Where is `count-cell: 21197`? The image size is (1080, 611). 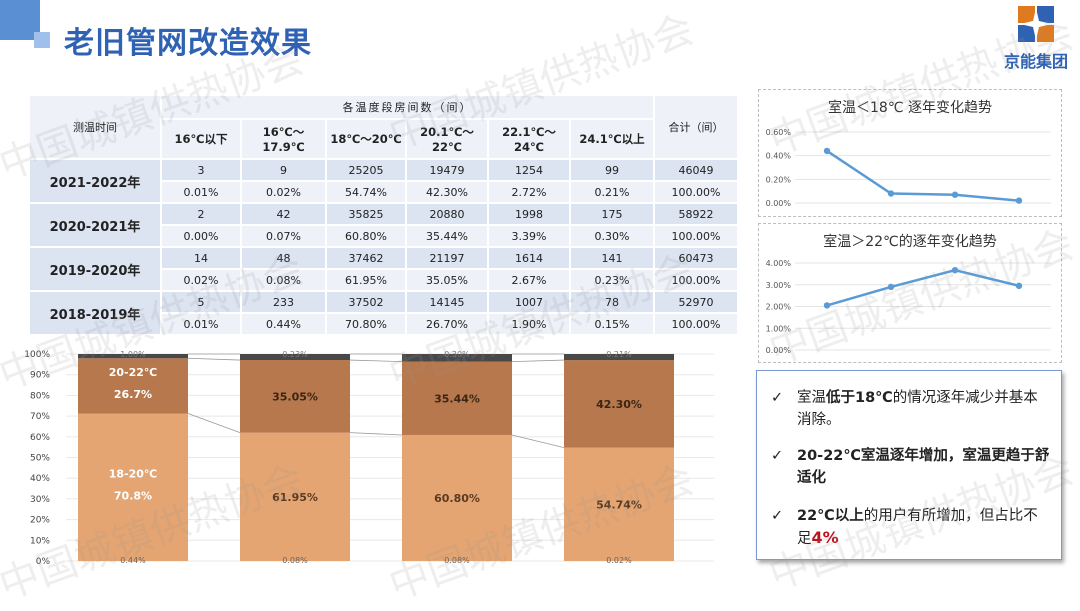 count-cell: 21197 is located at coordinates (447, 258).